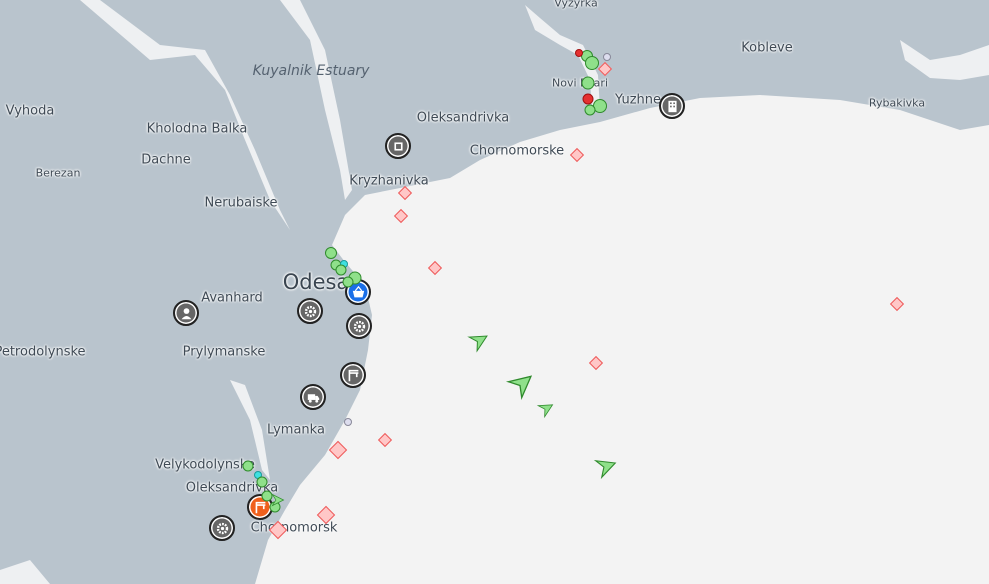  Describe the element at coordinates (389, 181) in the screenshot. I see `place-label: Kryzhanivka` at that location.